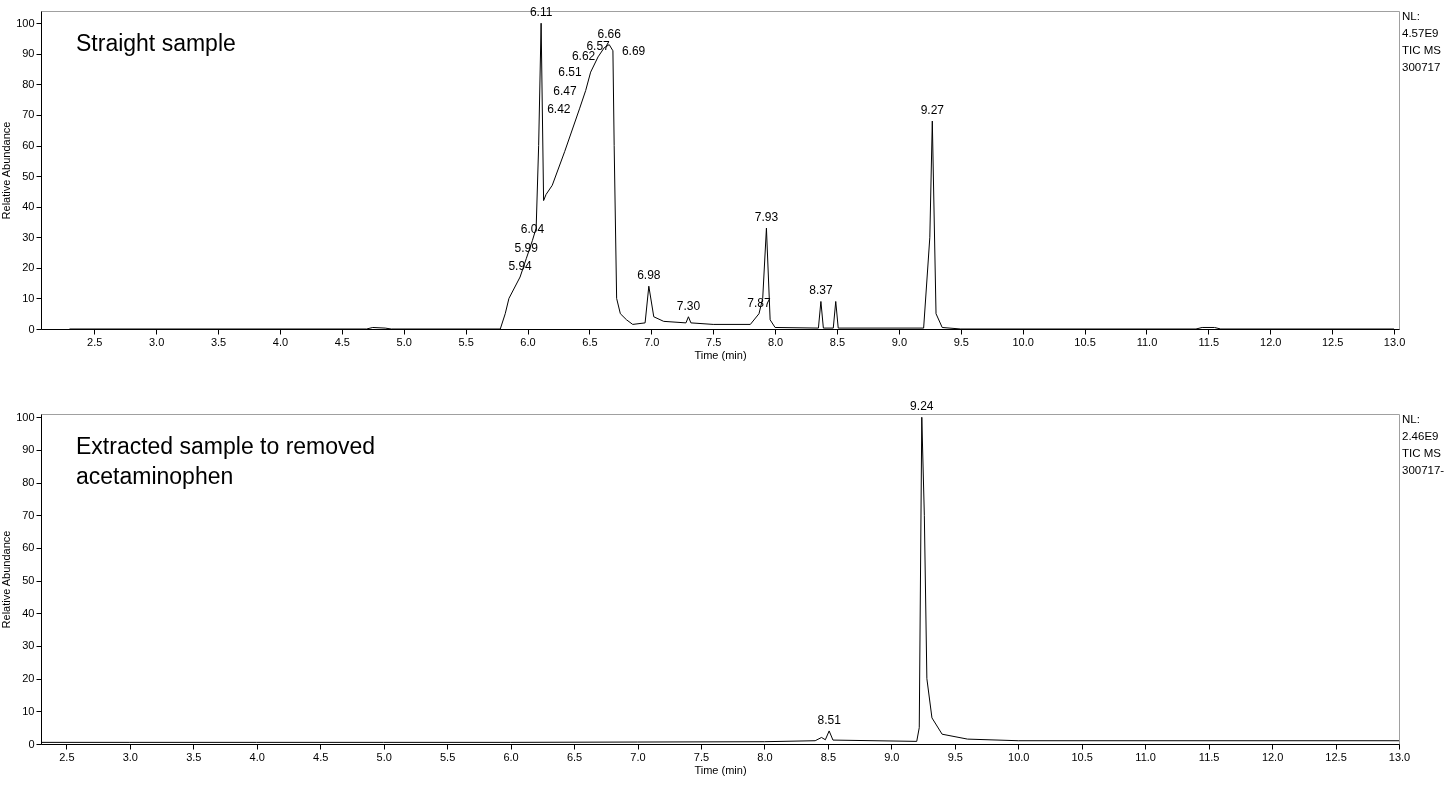 This screenshot has width=1455, height=810. Describe the element at coordinates (688, 305) in the screenshot. I see `annotation: 7.30` at that location.